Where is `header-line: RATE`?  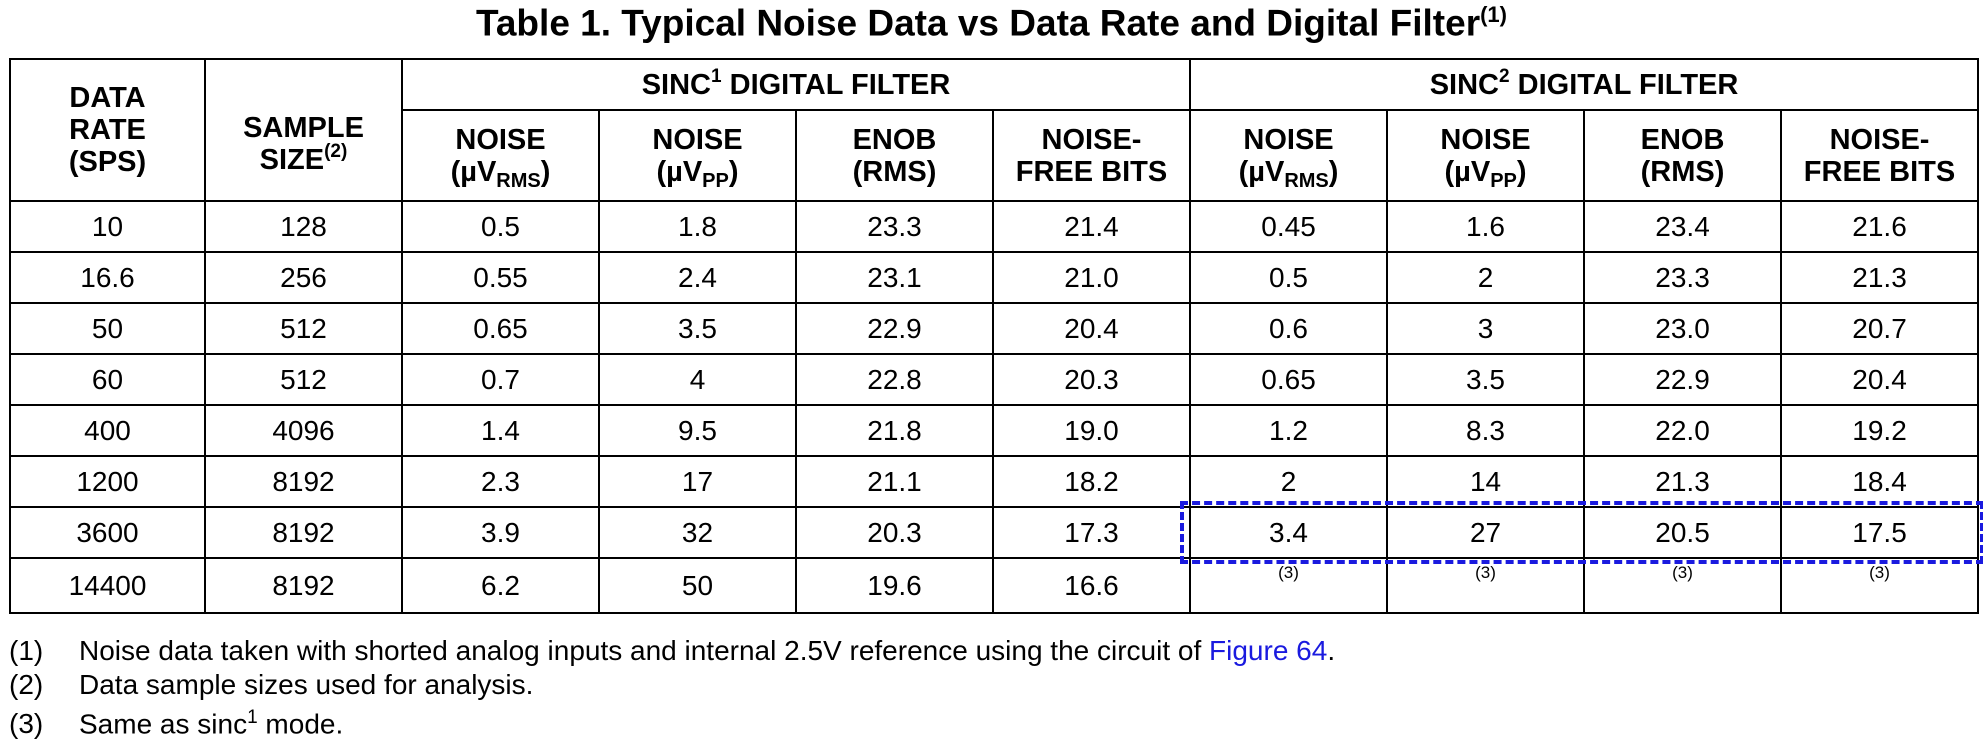
header-line: RATE is located at coordinates (107, 130).